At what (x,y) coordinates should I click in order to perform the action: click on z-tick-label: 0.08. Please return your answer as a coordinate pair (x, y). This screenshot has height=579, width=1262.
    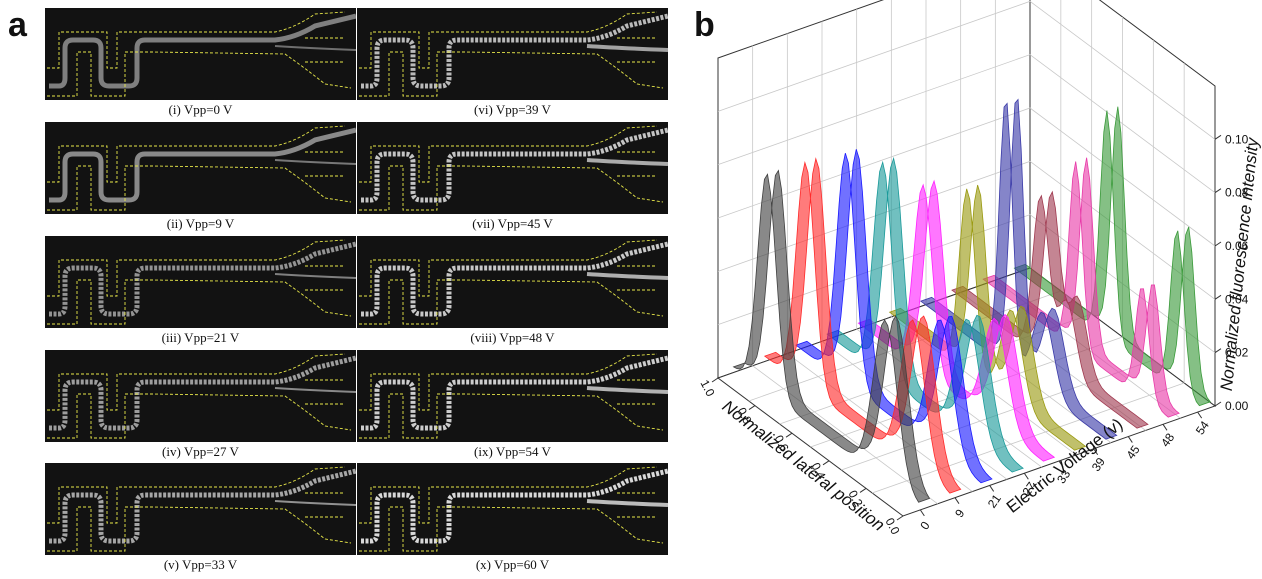
    Looking at the image, I should click on (1237, 193).